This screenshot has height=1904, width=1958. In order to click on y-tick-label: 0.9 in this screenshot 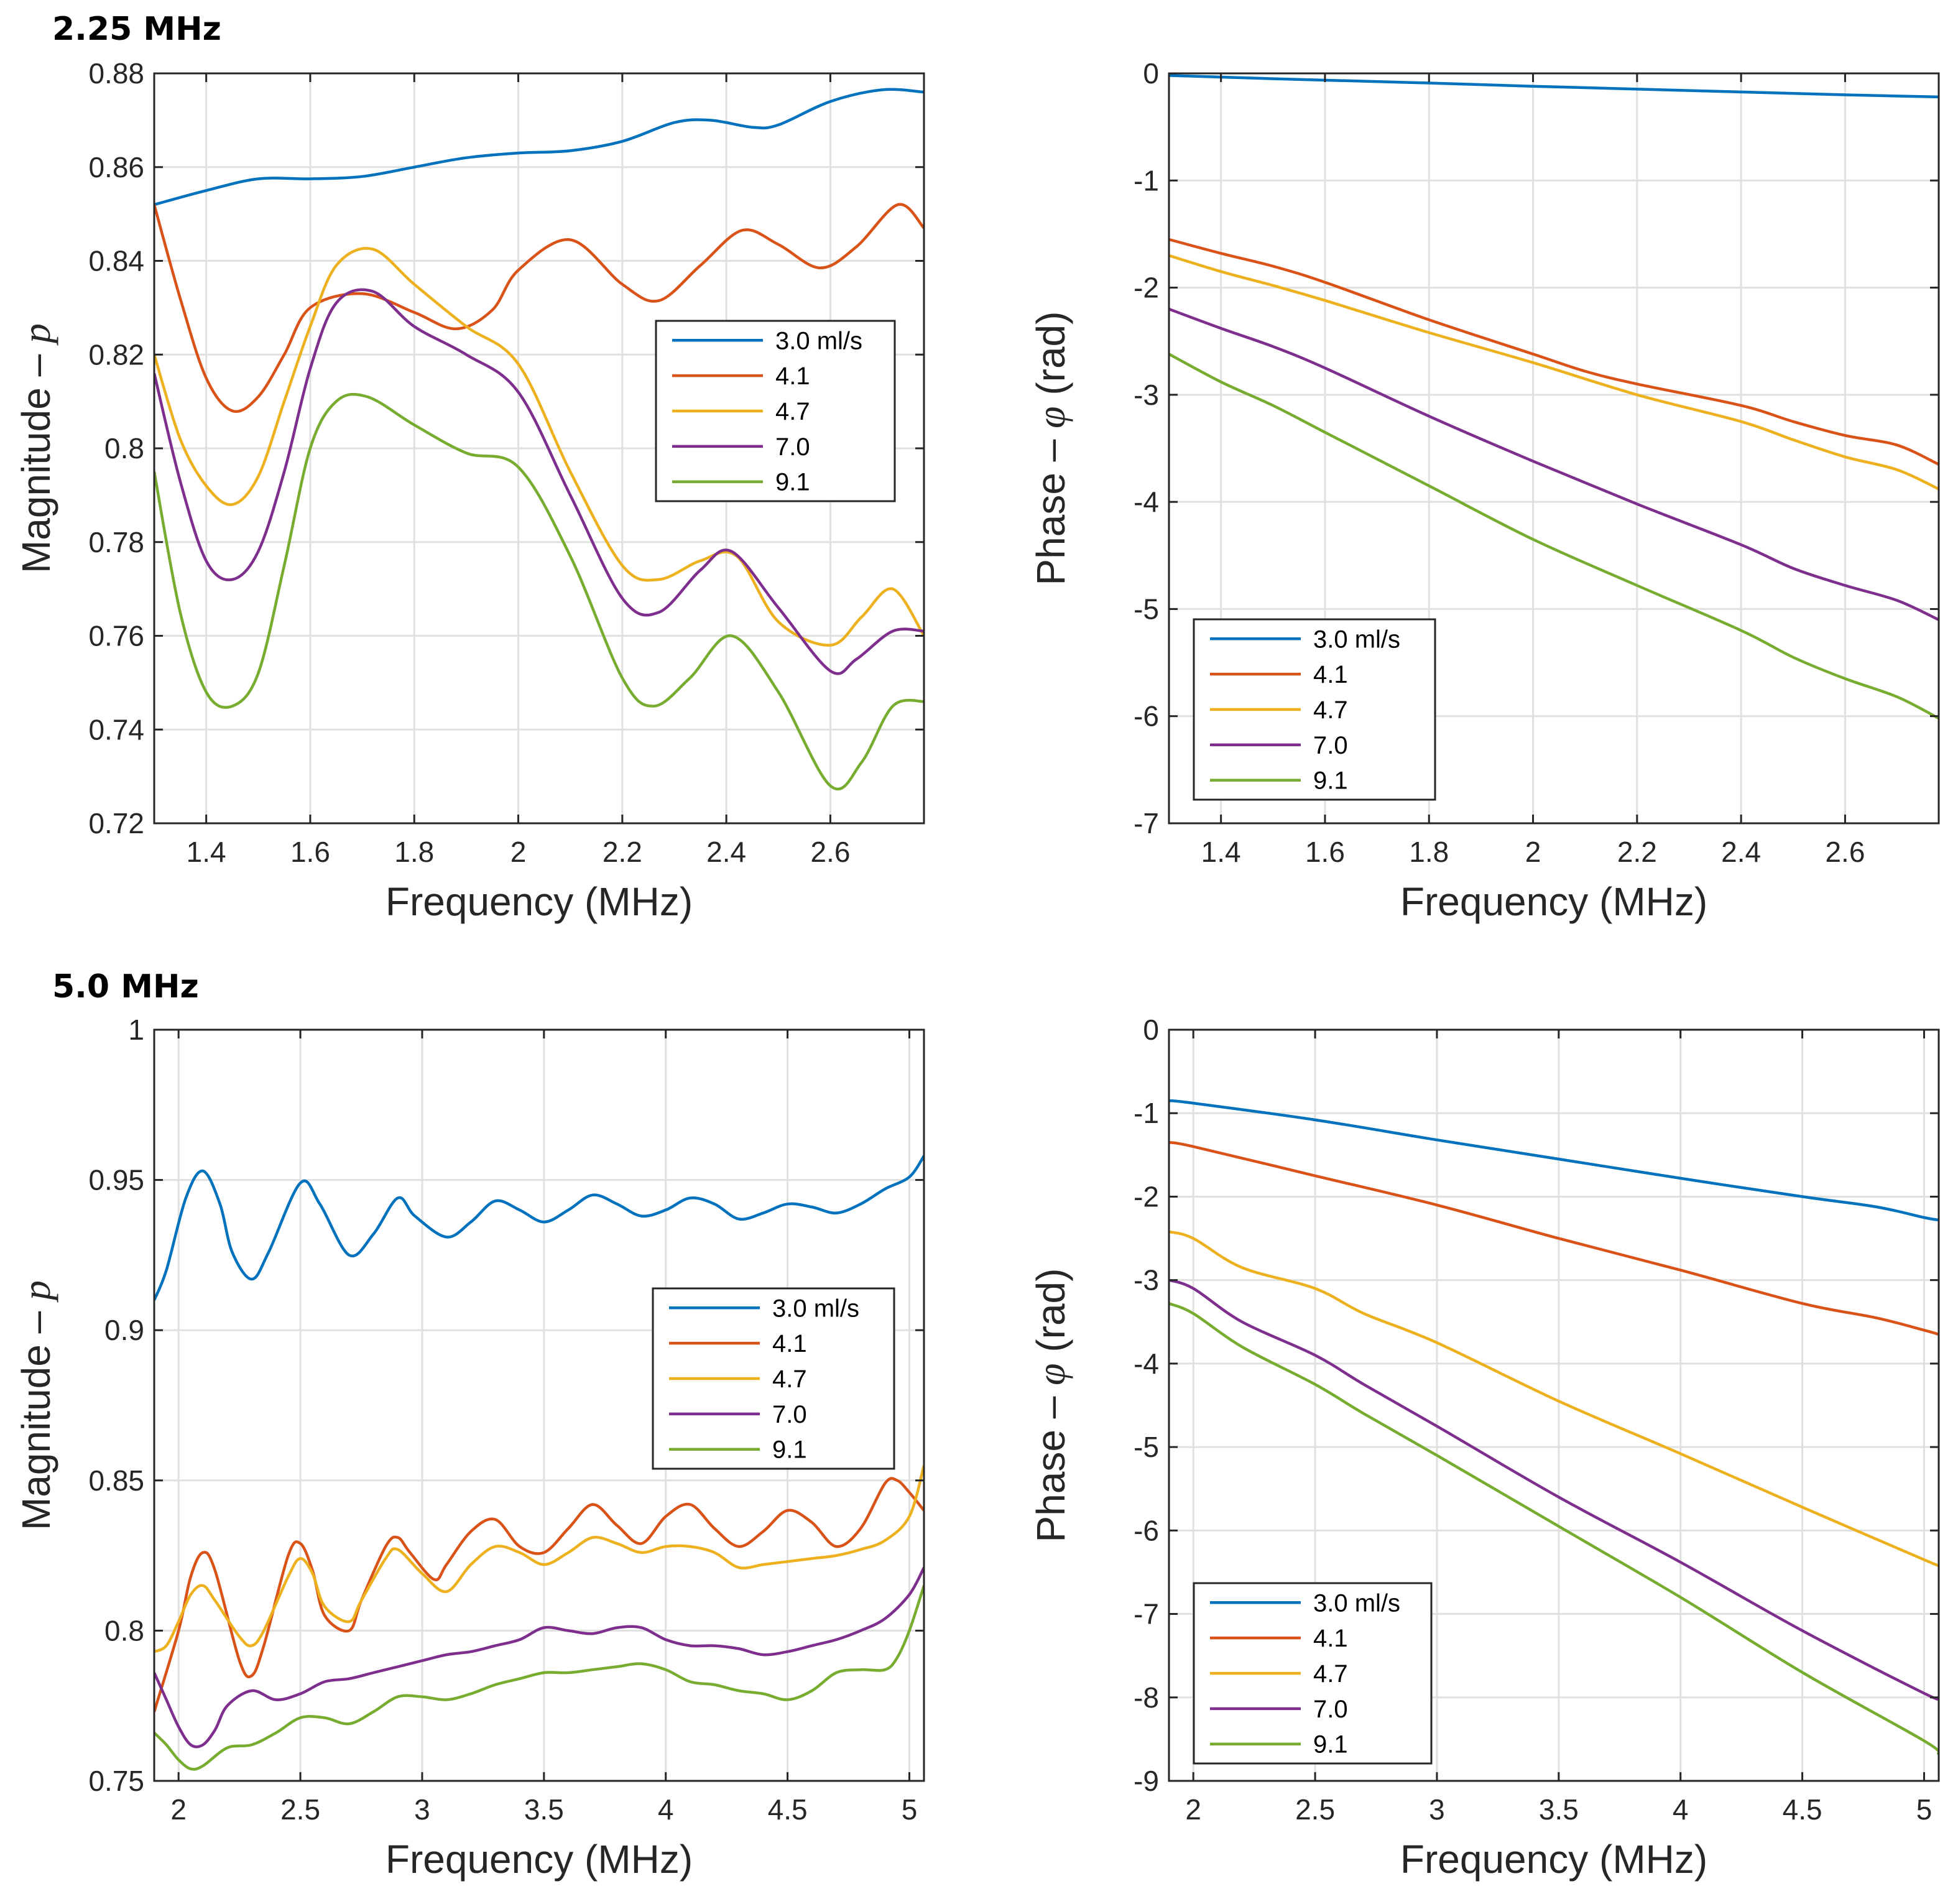, I will do `click(124, 1330)`.